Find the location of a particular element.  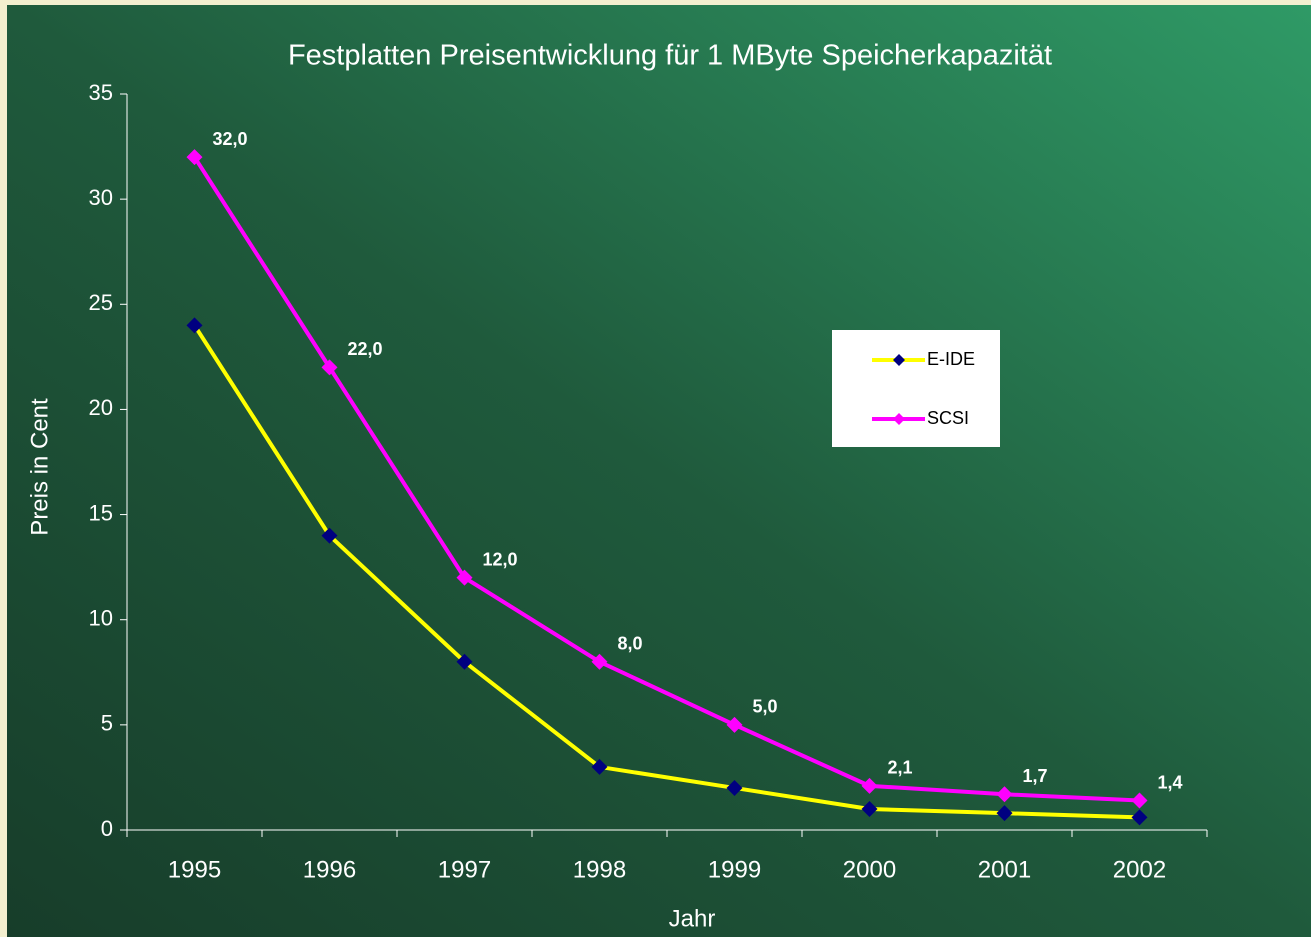

legend-label: E-IDE is located at coordinates (951, 359).